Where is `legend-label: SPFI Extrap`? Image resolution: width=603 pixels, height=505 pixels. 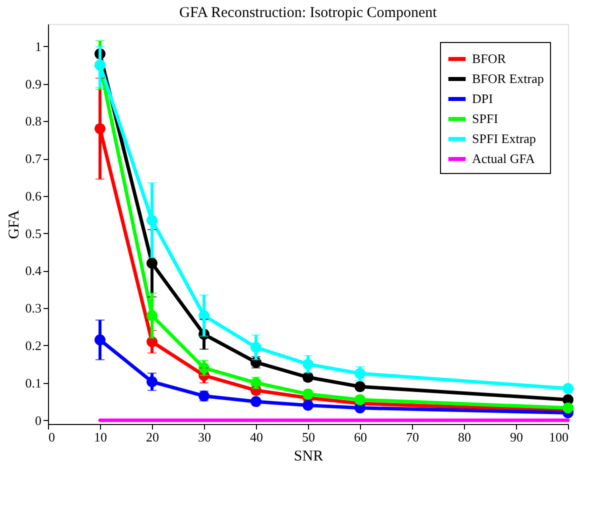
legend-label: SPFI Extrap is located at coordinates (504, 138).